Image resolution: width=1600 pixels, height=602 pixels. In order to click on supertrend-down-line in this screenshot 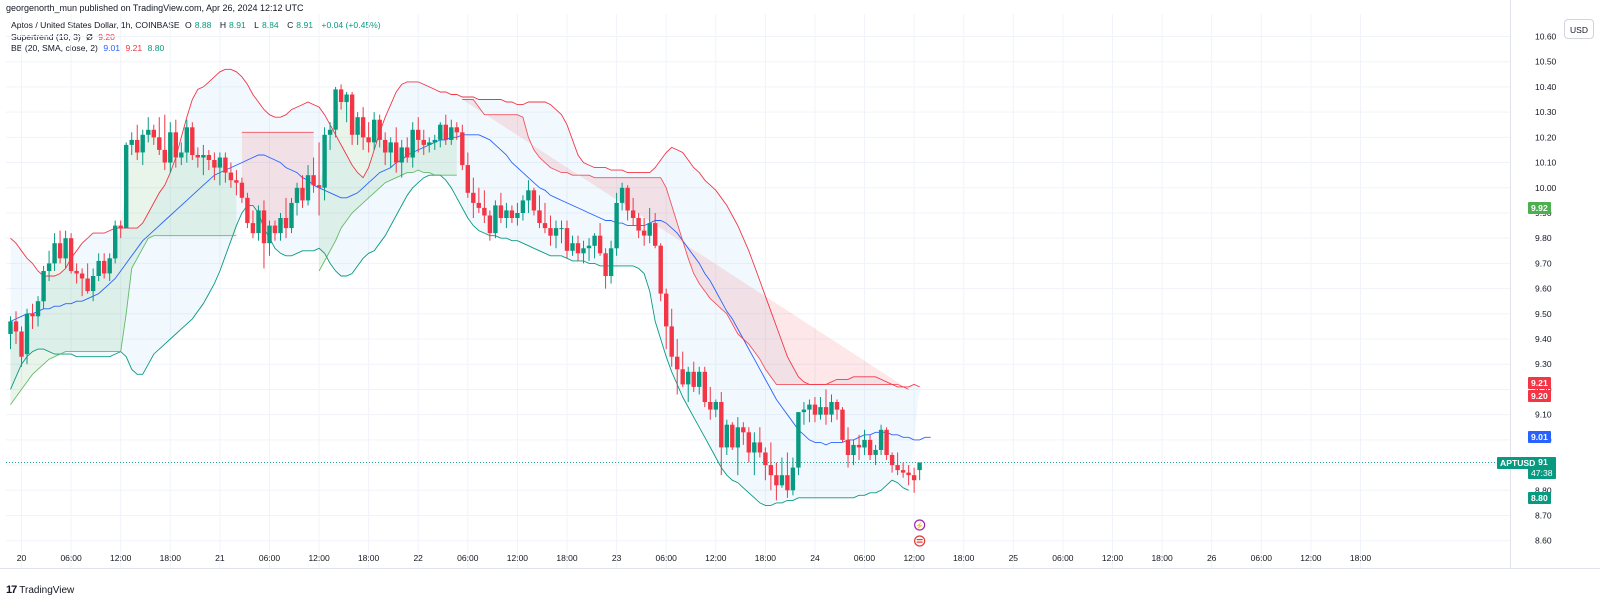, I will do `click(685, 244)`.